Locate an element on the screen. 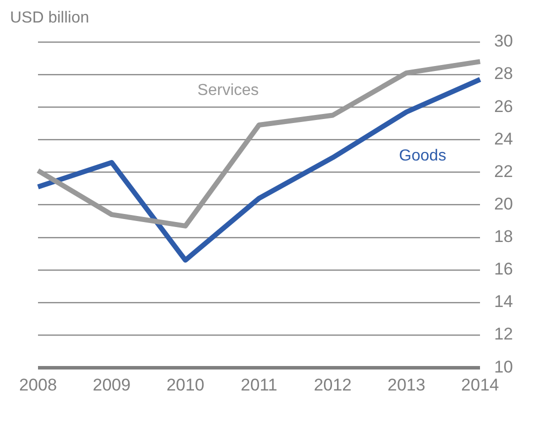  x-tick-label: 2014 is located at coordinates (480, 384).